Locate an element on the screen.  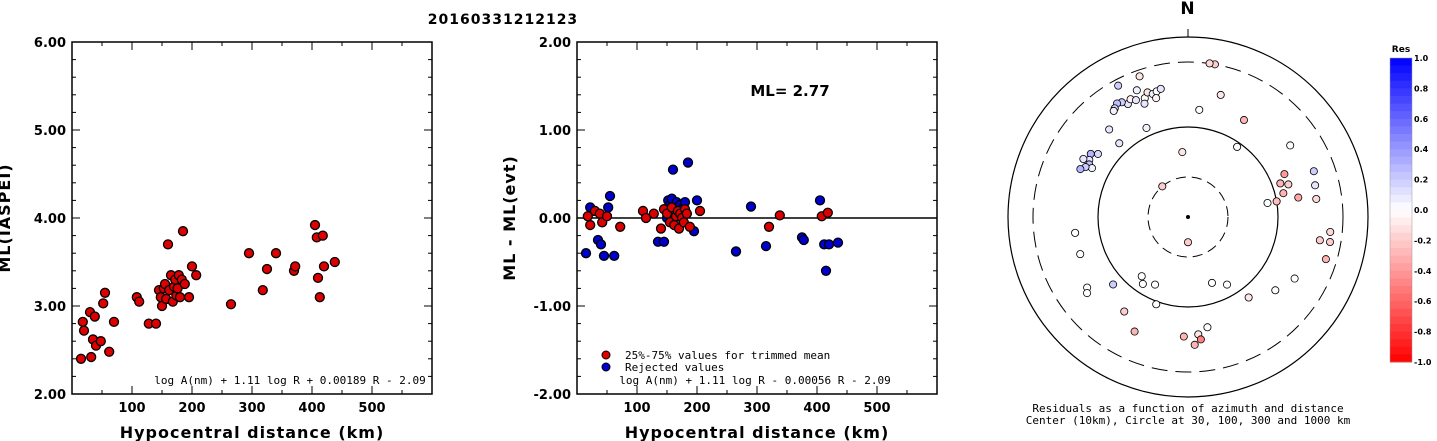
colorbar-title: Res is located at coordinates (1401, 50).